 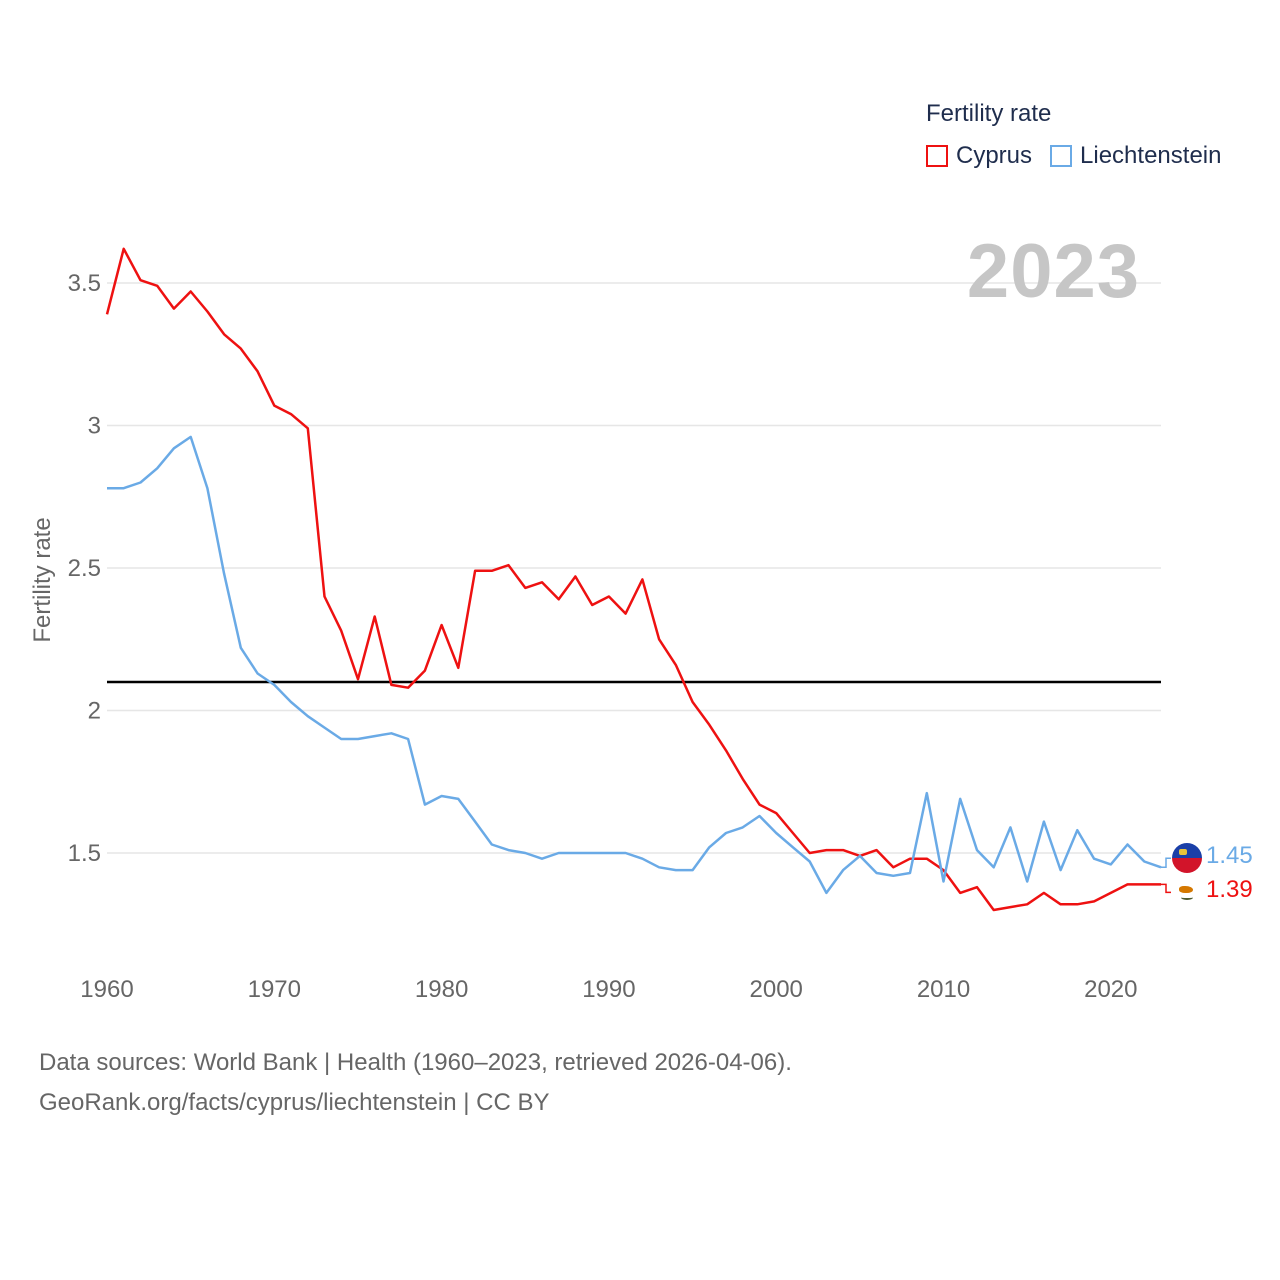 What do you see at coordinates (1053, 271) in the screenshot?
I see `year-badge: 2023` at bounding box center [1053, 271].